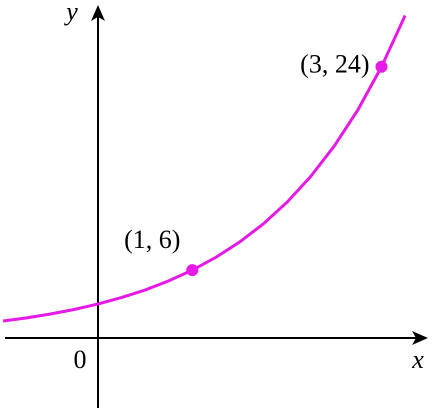 This screenshot has height=413, width=432. Describe the element at coordinates (420, 338) in the screenshot. I see `x-arrow` at that location.